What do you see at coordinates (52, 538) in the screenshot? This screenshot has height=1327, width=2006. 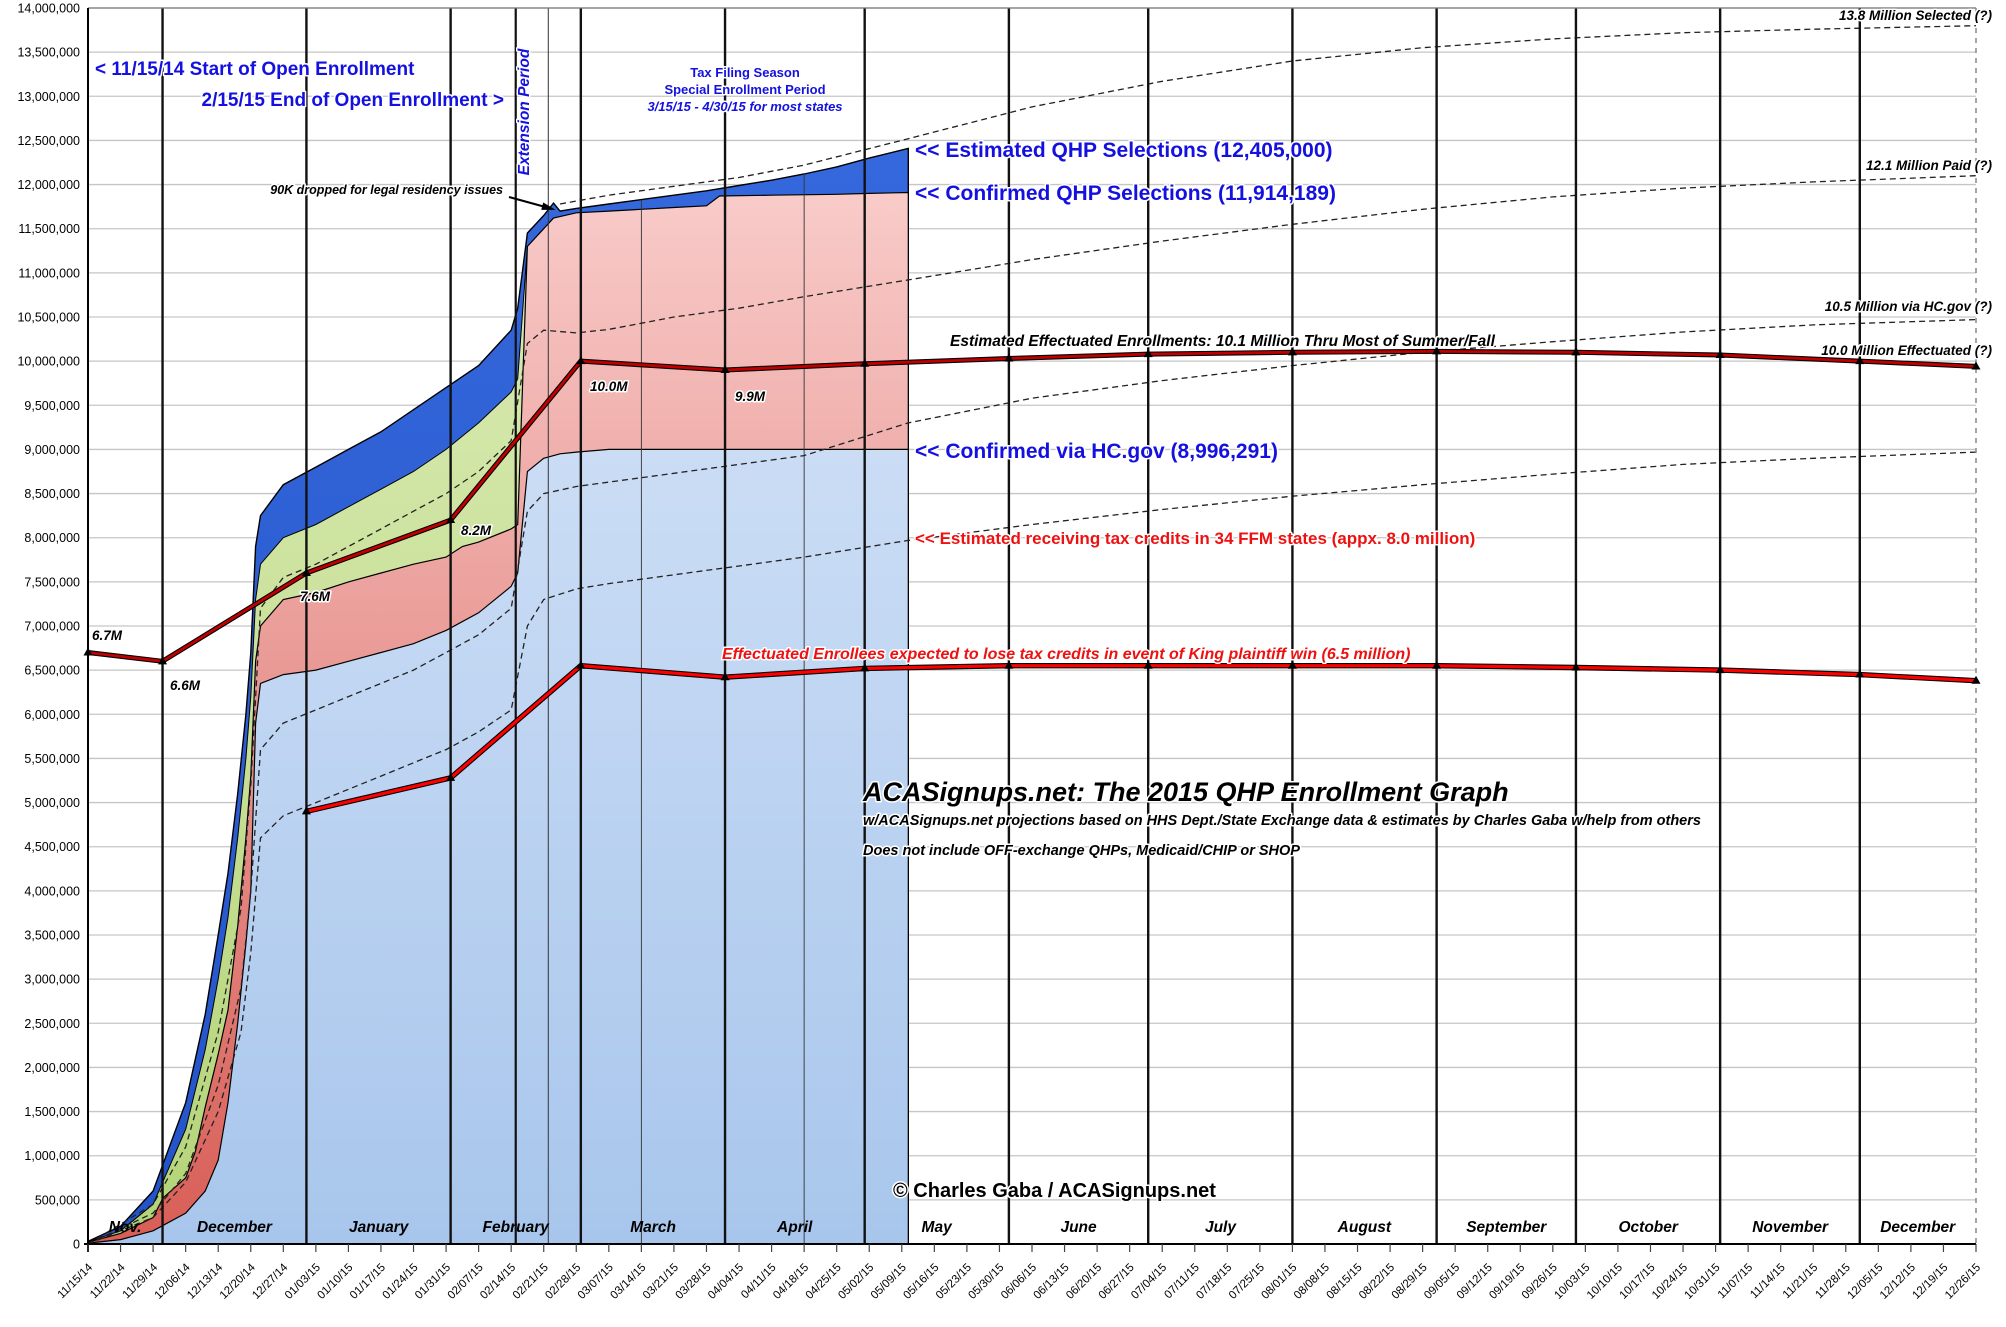 I see `y-tick-label: 8,000,000` at bounding box center [52, 538].